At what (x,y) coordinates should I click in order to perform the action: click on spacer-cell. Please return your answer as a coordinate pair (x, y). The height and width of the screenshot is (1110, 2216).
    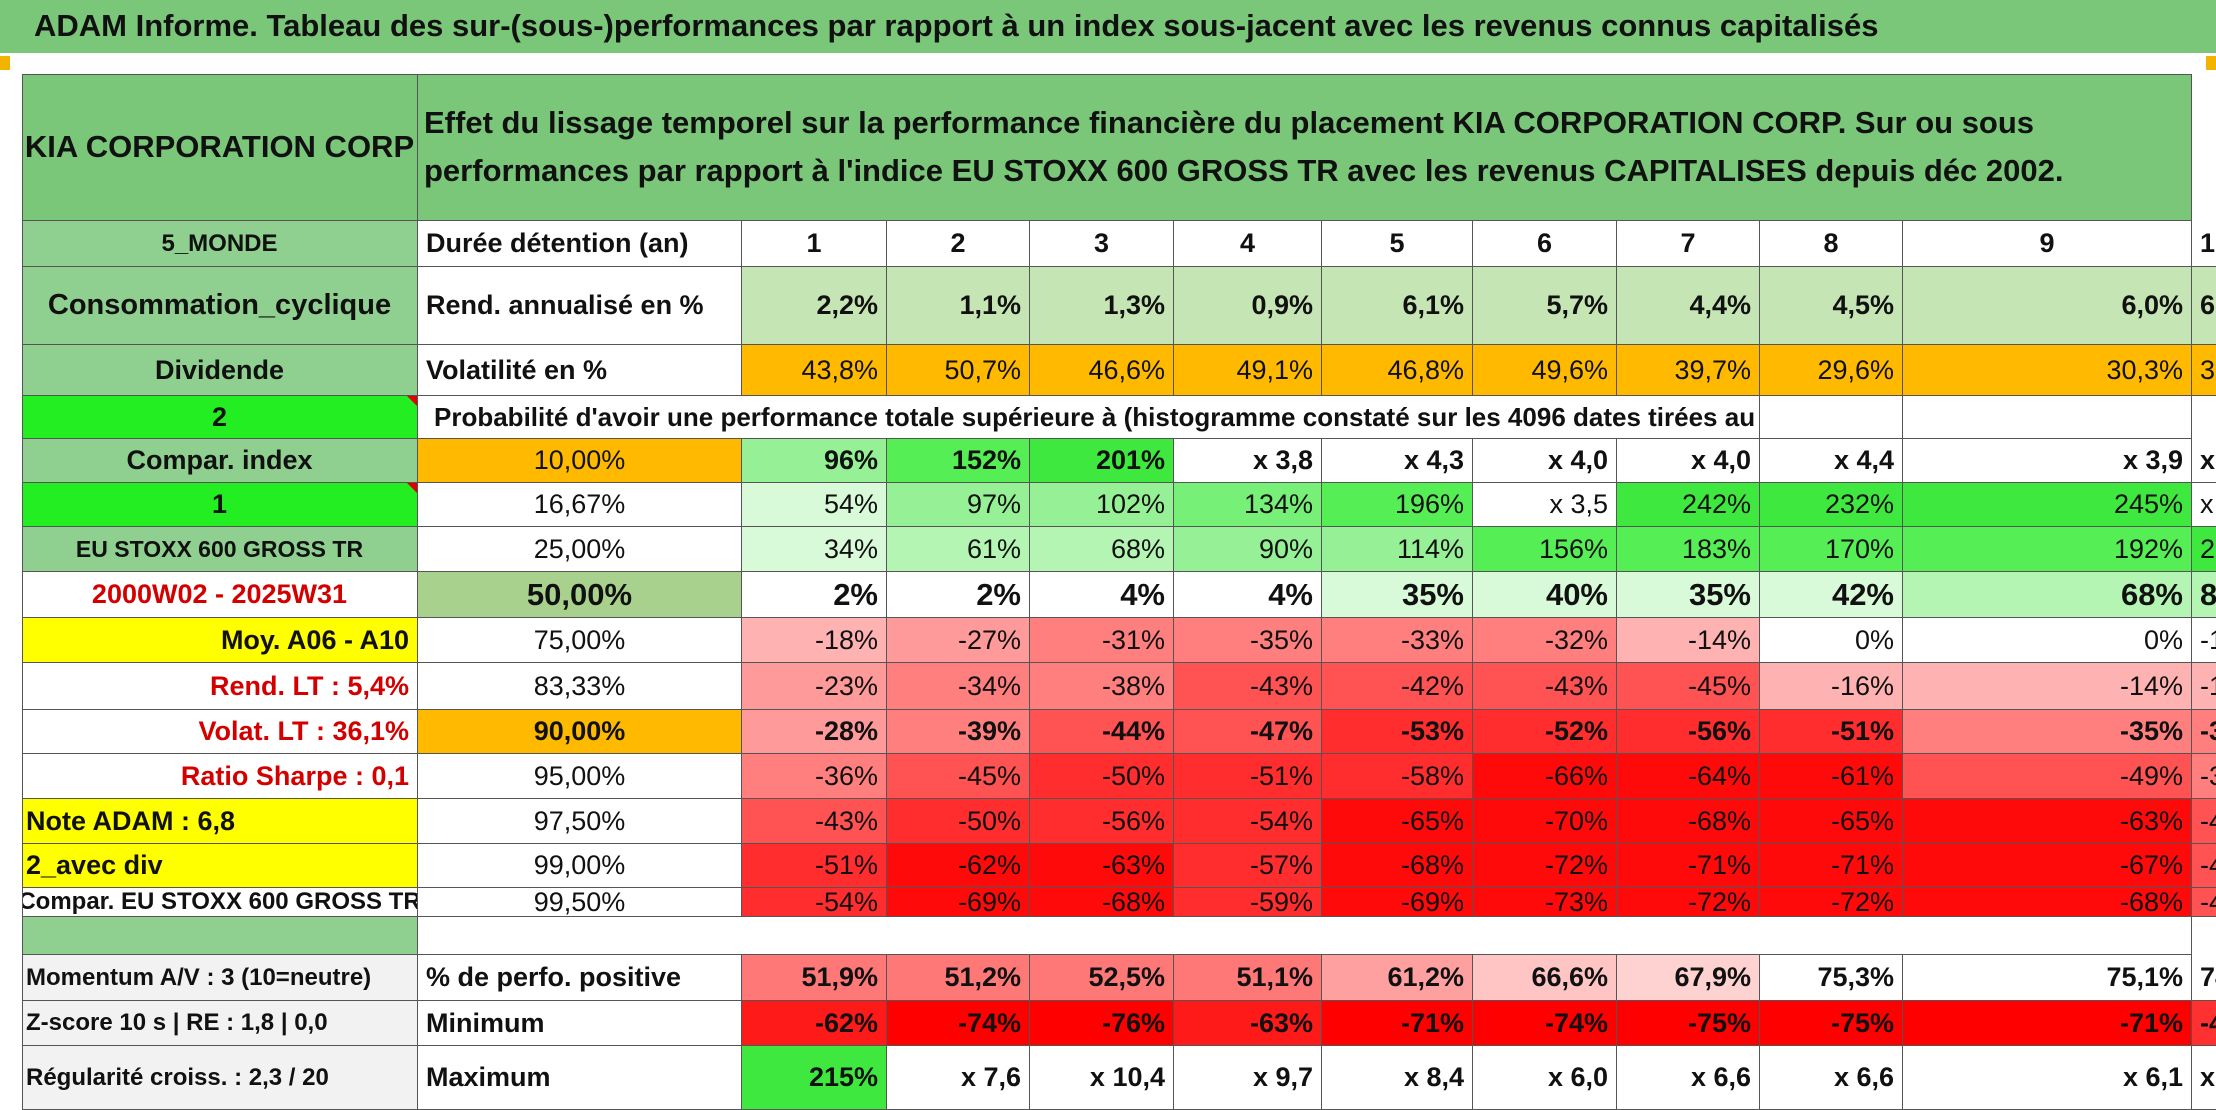
    Looking at the image, I should click on (1305, 936).